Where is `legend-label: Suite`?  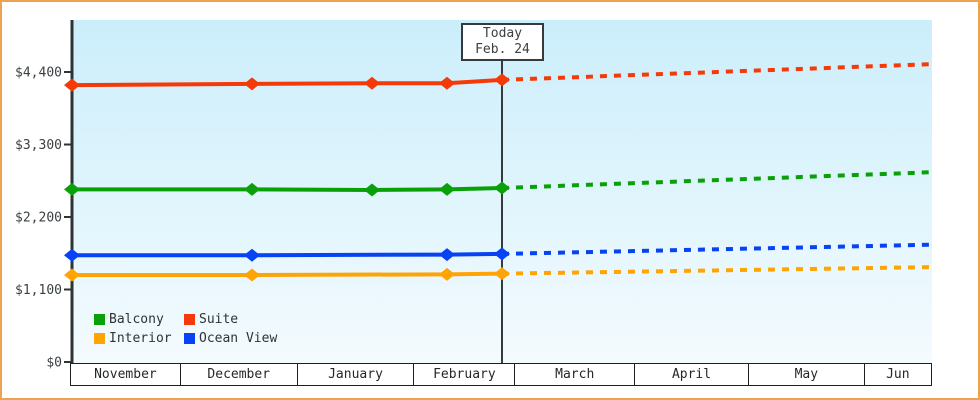 legend-label: Suite is located at coordinates (219, 319).